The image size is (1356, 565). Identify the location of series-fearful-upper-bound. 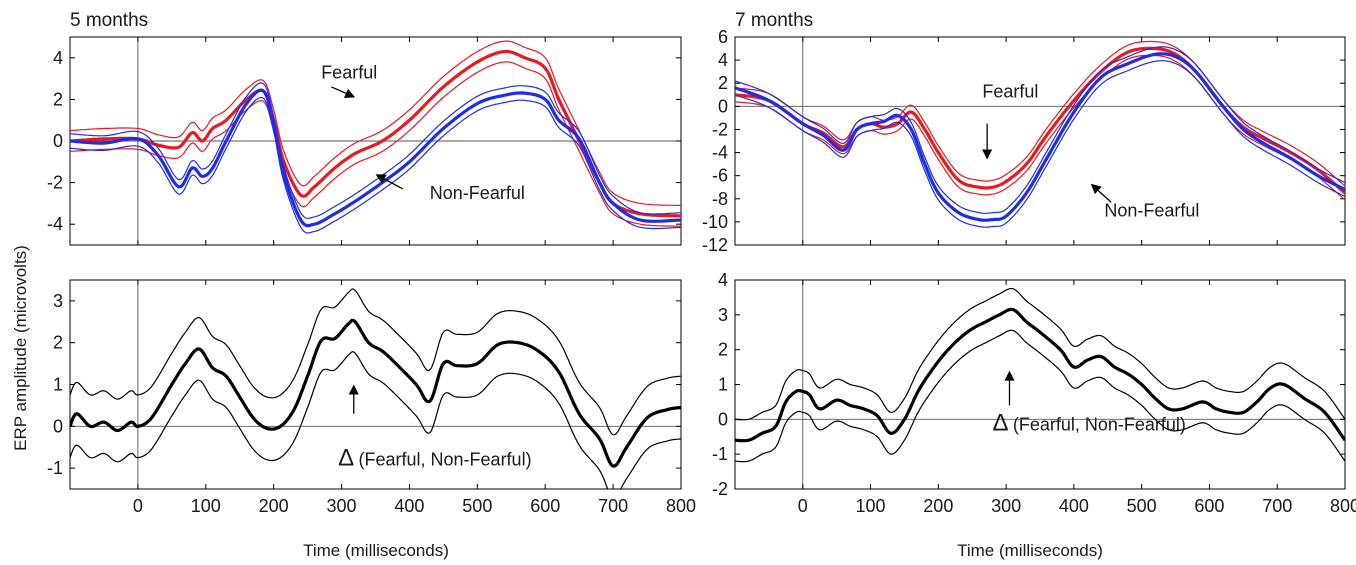
(375, 123).